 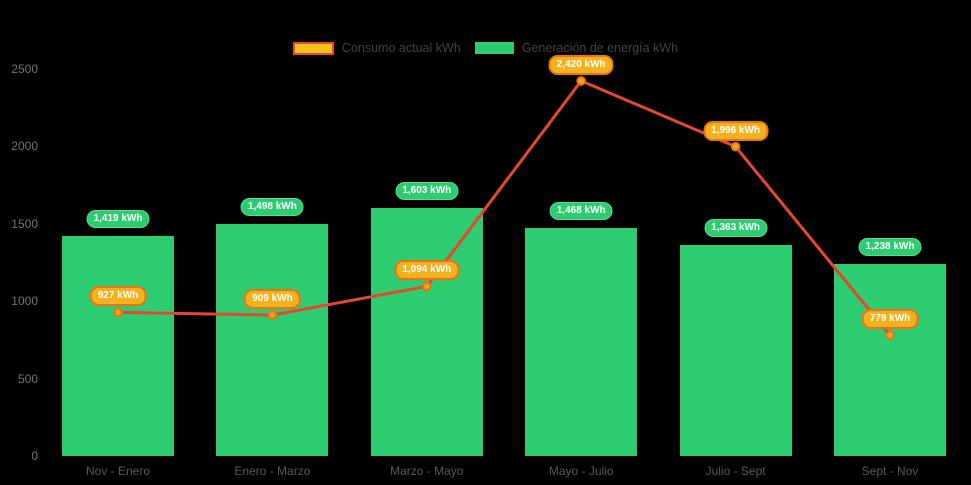 I want to click on generation-value-badge: 1,468 kWh, so click(x=581, y=211).